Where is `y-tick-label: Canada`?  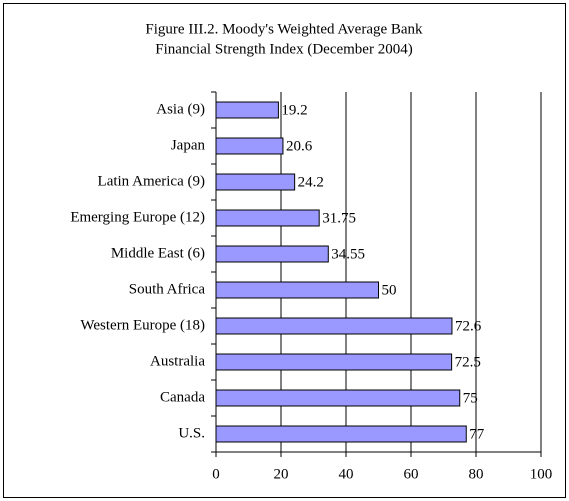 y-tick-label: Canada is located at coordinates (182, 397).